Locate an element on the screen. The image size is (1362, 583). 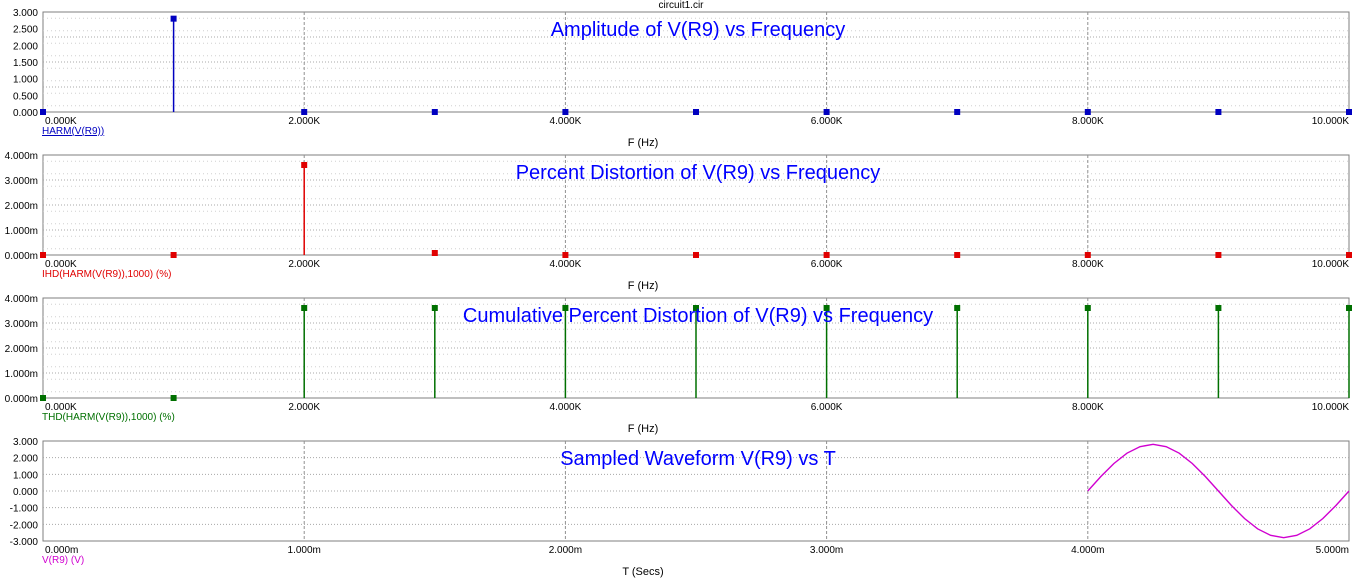
chart-title: Amplitude of V(R9) vs Frequency is located at coordinates (698, 30).